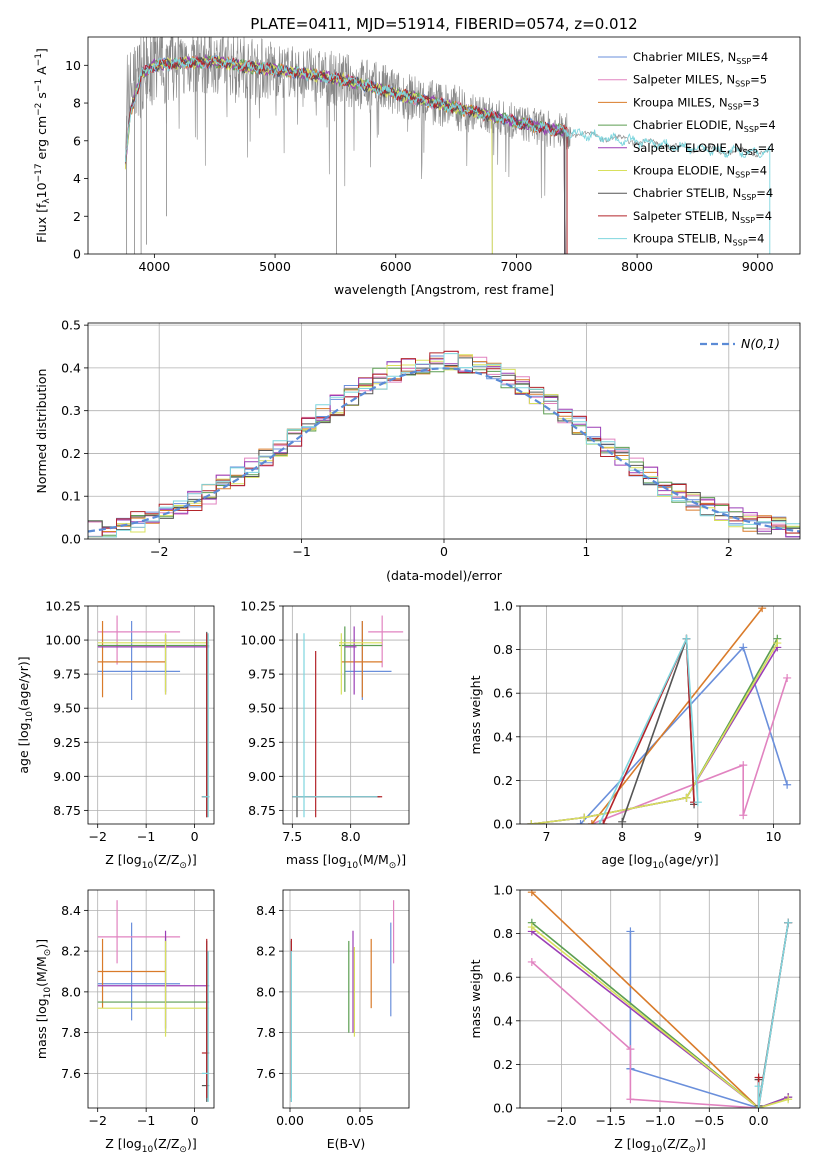 Image resolution: width=819 pixels, height=1170 pixels. Describe the element at coordinates (444, 289) in the screenshot. I see `x-axis-label: wavelength [Angstrom, rest frame]` at that location.